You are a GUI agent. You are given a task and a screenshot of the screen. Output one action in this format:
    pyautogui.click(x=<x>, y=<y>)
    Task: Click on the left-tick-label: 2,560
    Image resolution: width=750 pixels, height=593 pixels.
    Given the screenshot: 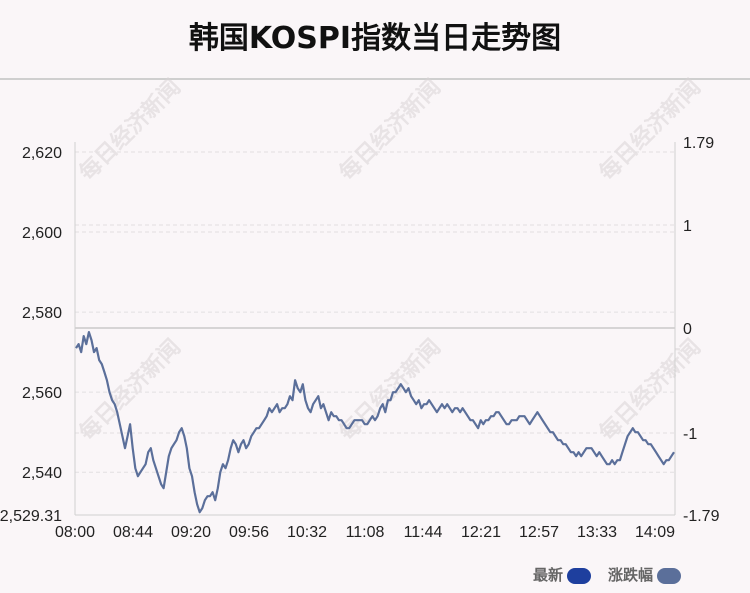 What is the action you would take?
    pyautogui.click(x=42, y=393)
    